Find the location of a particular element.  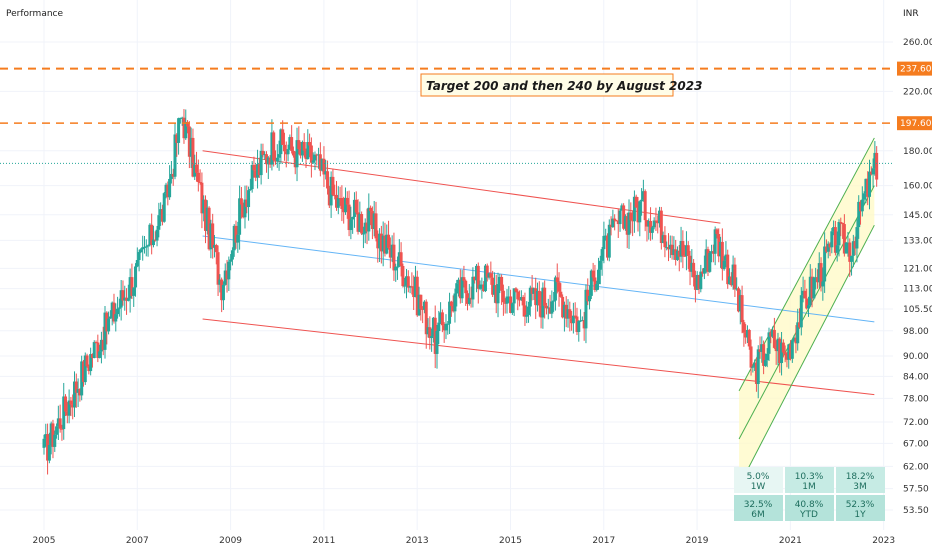

x-tick-label: 2007 is located at coordinates (137, 541).